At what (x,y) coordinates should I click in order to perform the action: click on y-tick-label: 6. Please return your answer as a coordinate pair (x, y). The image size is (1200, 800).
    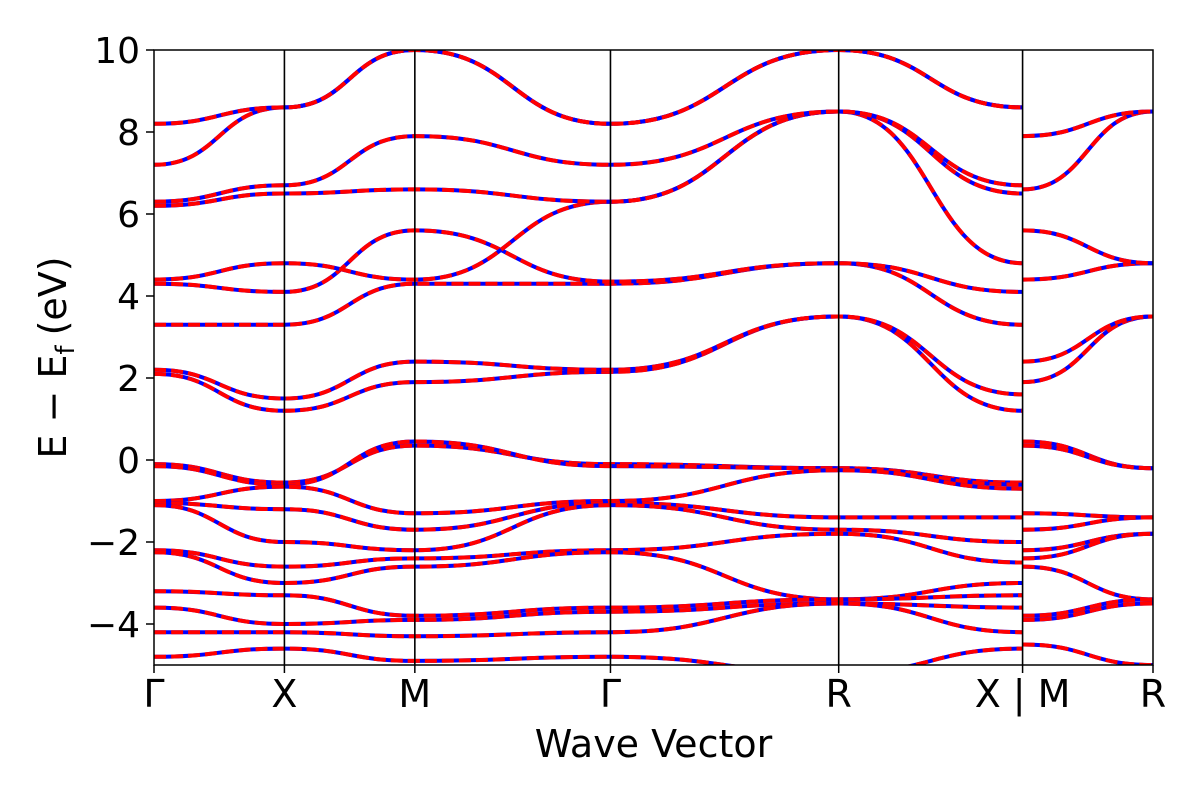
    Looking at the image, I should click on (128, 215).